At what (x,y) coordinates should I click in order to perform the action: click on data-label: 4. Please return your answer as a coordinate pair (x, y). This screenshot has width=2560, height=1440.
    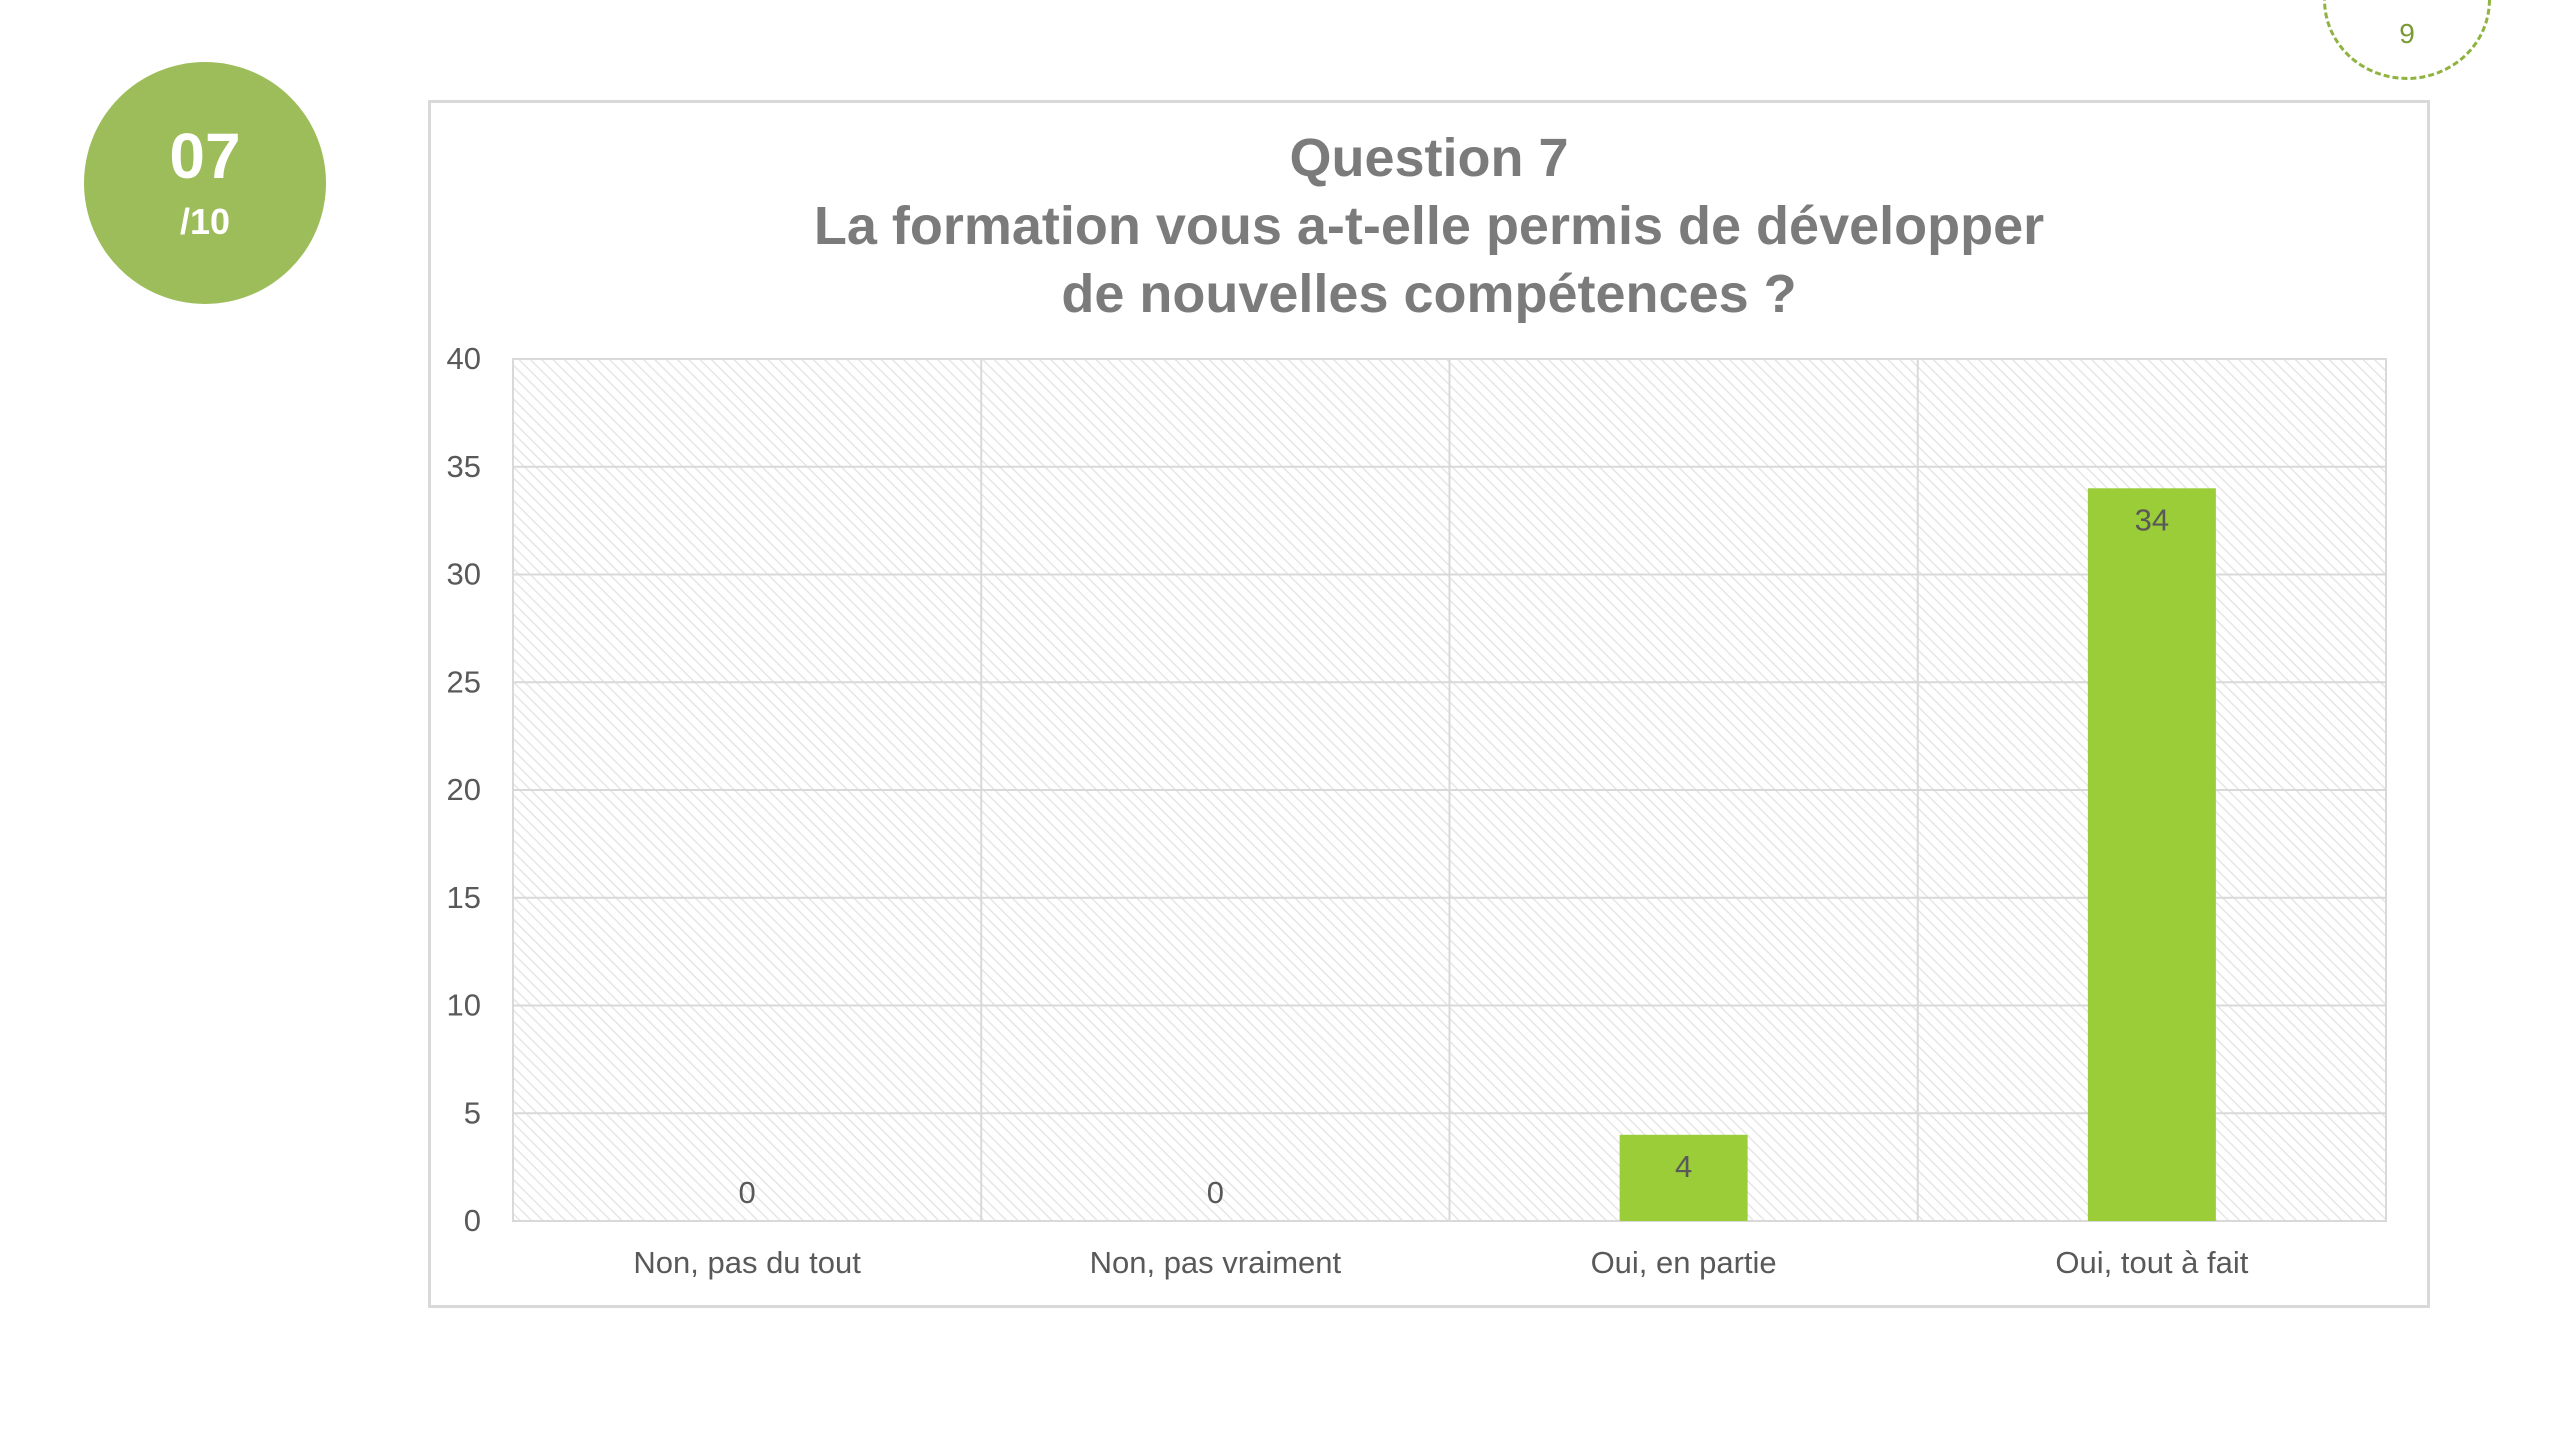
    Looking at the image, I should click on (1683, 1166).